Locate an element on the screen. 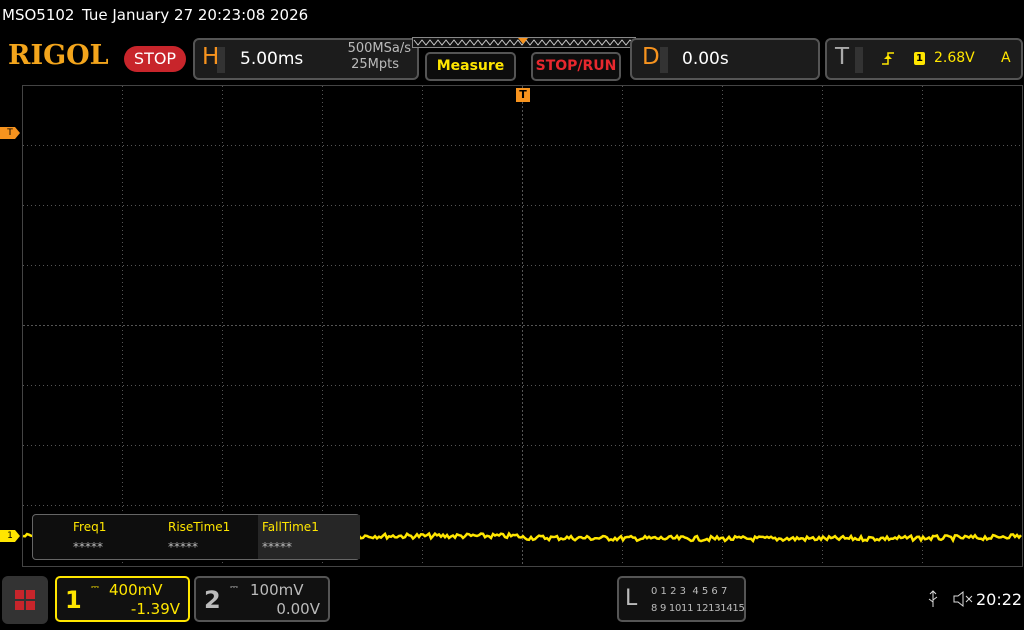  channel-offset: 0.00V is located at coordinates (298, 609).